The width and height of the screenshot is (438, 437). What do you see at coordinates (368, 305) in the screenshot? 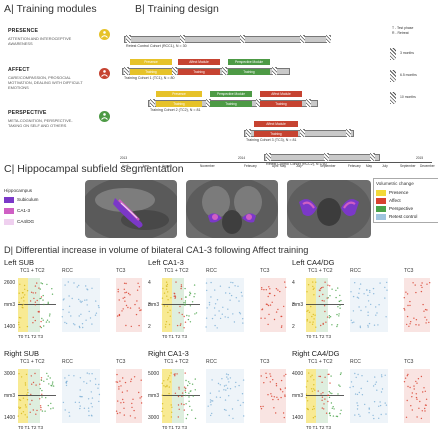
I see `scatter-svg` at bounding box center [368, 305].